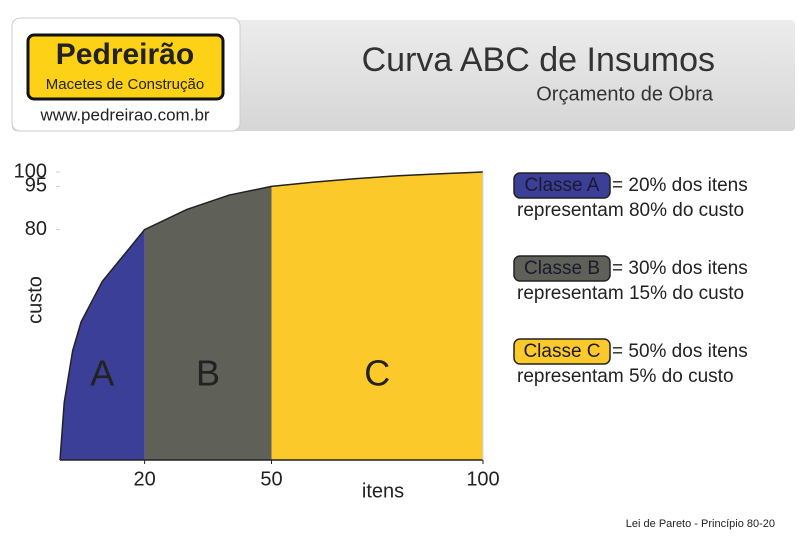 This screenshot has width=808, height=543. Describe the element at coordinates (630, 210) in the screenshot. I see `class-text2: representam 80% do custo` at that location.